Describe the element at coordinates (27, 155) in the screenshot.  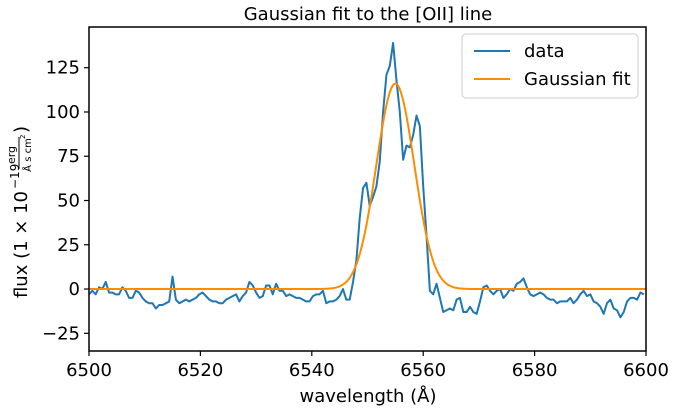
I see `y-axis-unit-denominator: Å s cm` at that location.